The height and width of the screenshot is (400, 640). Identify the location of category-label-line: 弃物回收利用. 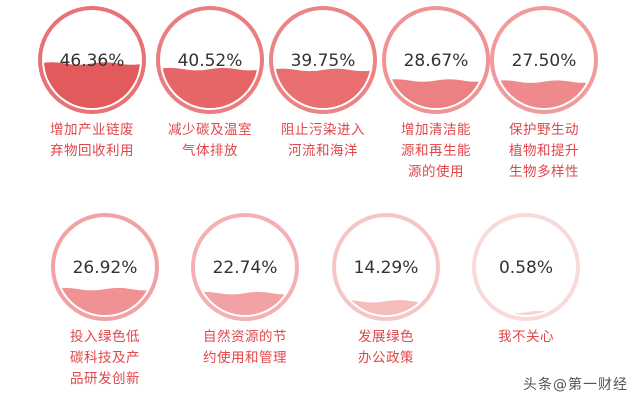
(92, 151).